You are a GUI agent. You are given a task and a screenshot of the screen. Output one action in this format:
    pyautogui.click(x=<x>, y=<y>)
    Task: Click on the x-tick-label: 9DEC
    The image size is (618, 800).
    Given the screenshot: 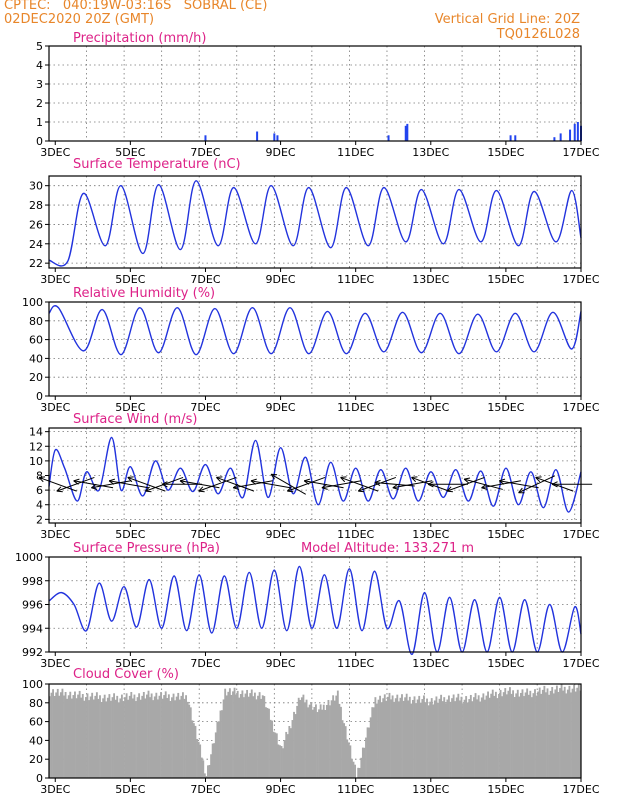 What is the action you would take?
    pyautogui.click(x=281, y=407)
    